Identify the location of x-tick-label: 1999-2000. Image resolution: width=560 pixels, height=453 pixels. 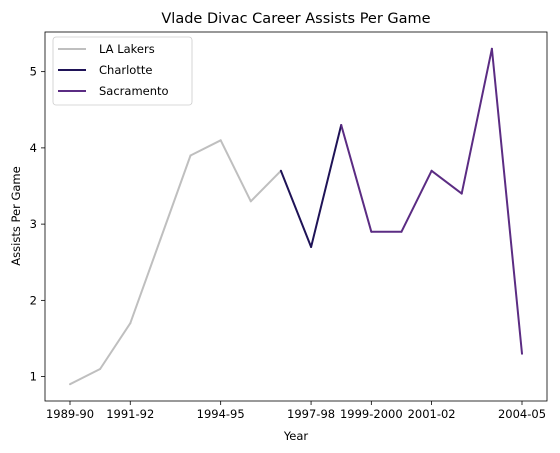
(371, 414).